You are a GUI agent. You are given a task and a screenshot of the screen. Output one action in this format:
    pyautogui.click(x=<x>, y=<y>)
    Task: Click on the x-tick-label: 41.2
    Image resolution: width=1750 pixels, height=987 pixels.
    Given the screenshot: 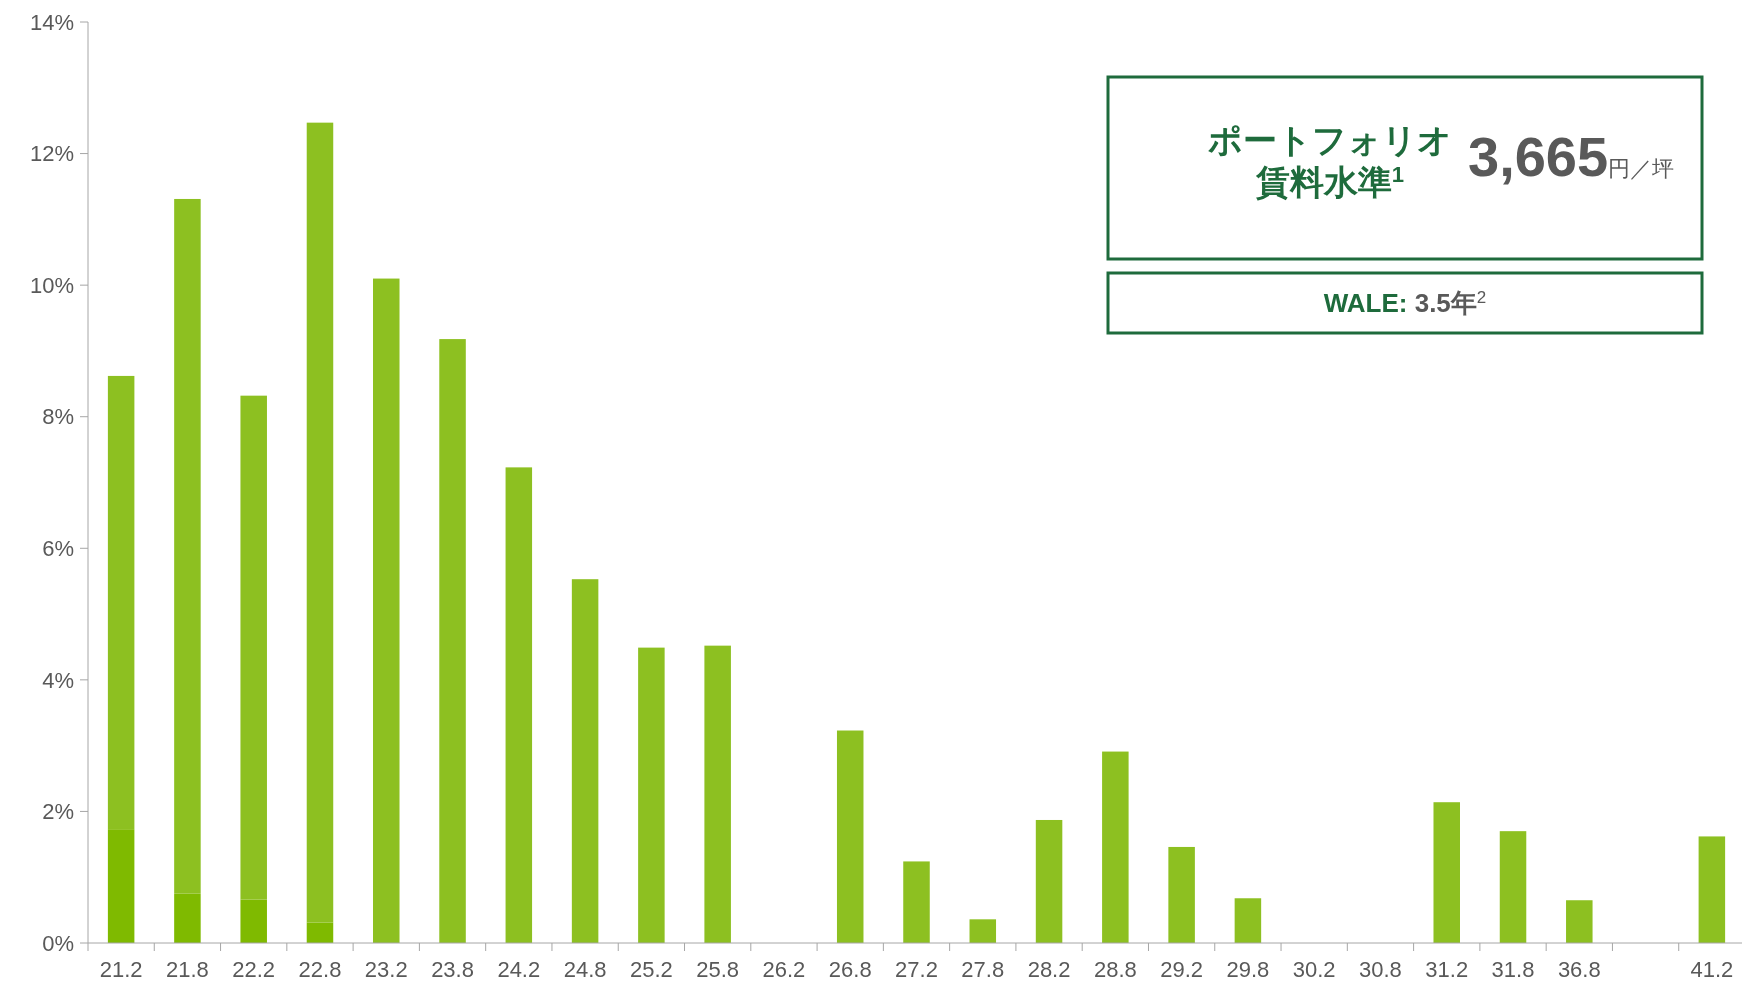 What is the action you would take?
    pyautogui.click(x=1712, y=969)
    